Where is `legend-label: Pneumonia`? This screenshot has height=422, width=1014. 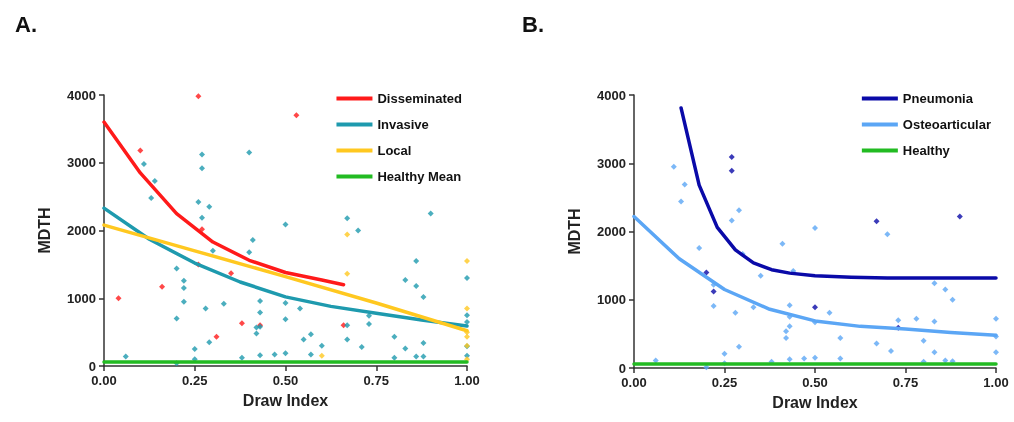 legend-label: Pneumonia is located at coordinates (938, 98).